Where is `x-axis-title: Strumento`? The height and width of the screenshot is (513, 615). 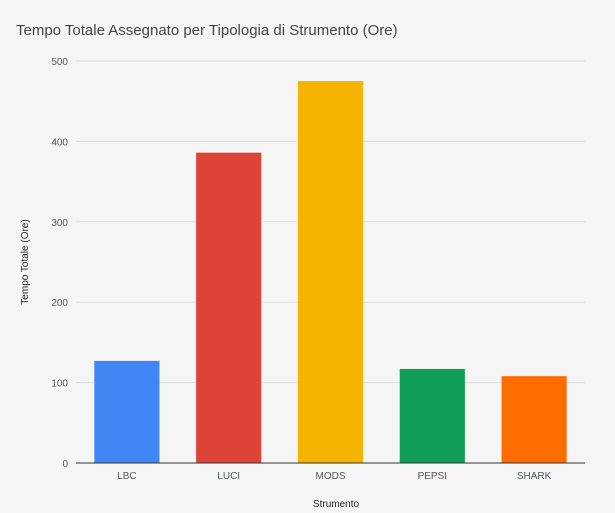
x-axis-title: Strumento is located at coordinates (336, 504).